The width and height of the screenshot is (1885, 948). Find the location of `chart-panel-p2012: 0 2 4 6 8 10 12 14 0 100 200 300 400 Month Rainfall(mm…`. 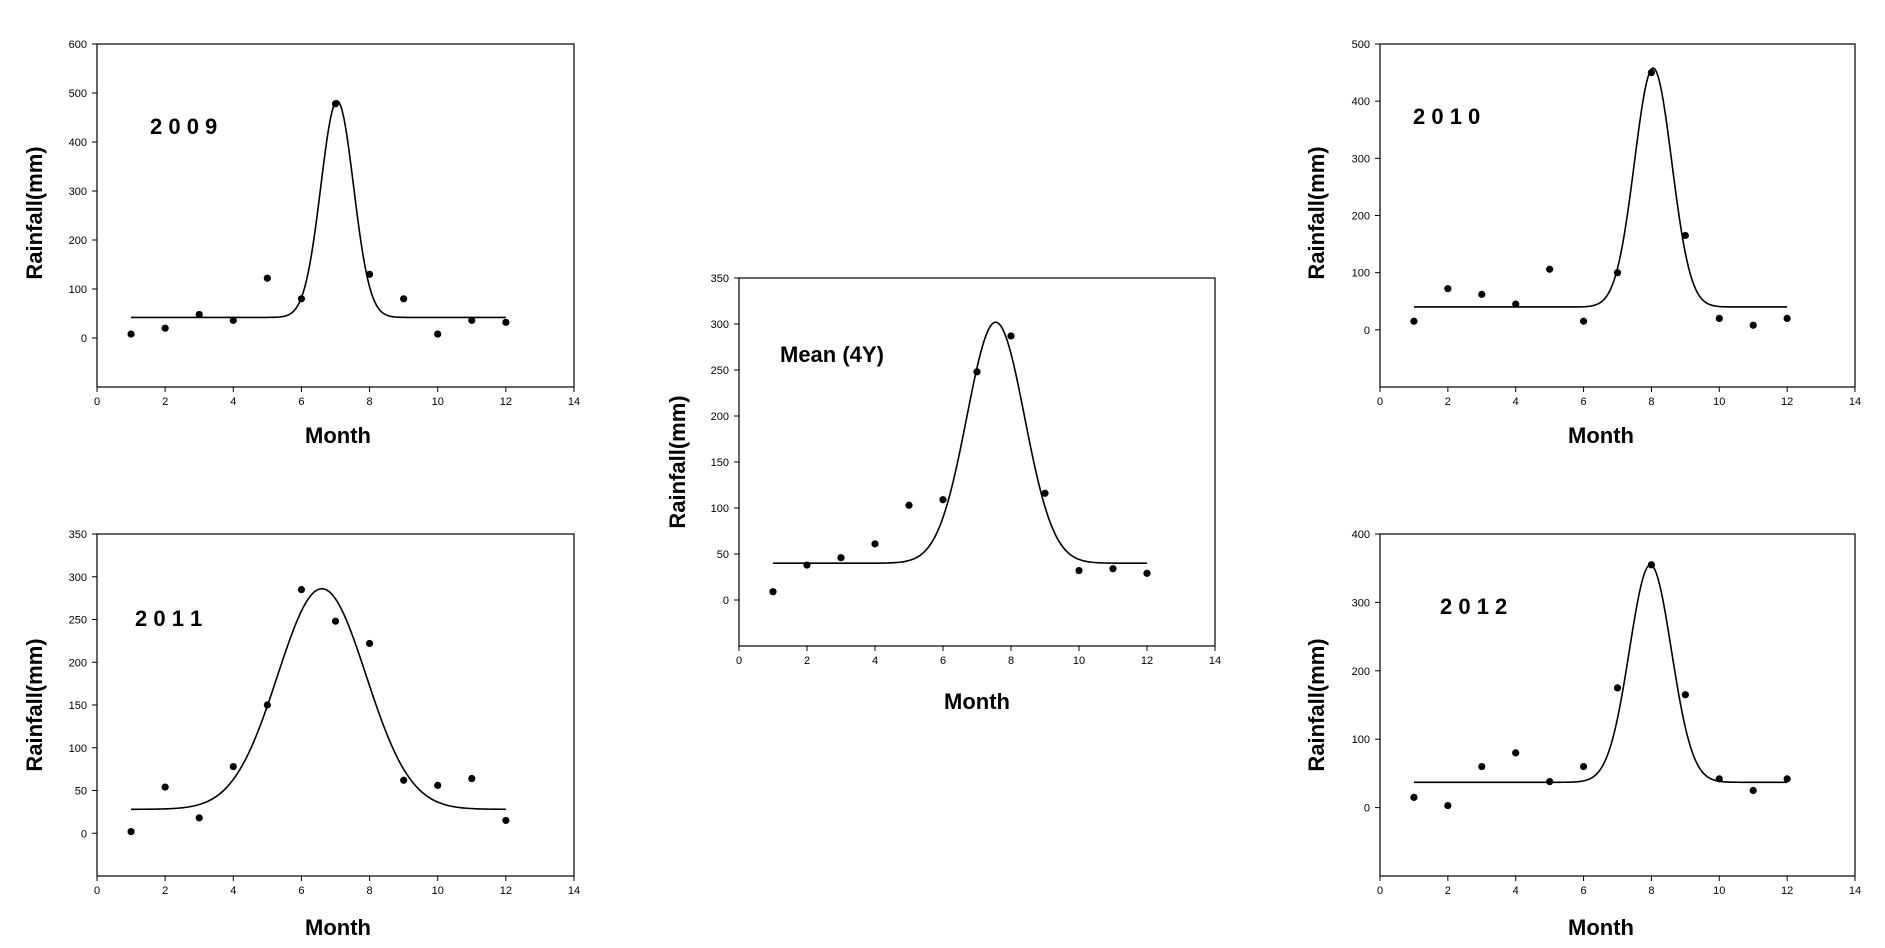

chart-panel-p2012: 0 2 4 6 8 10 12 14 0 100 200 300 400 Month Rainfall(mm… is located at coordinates (1582, 734).